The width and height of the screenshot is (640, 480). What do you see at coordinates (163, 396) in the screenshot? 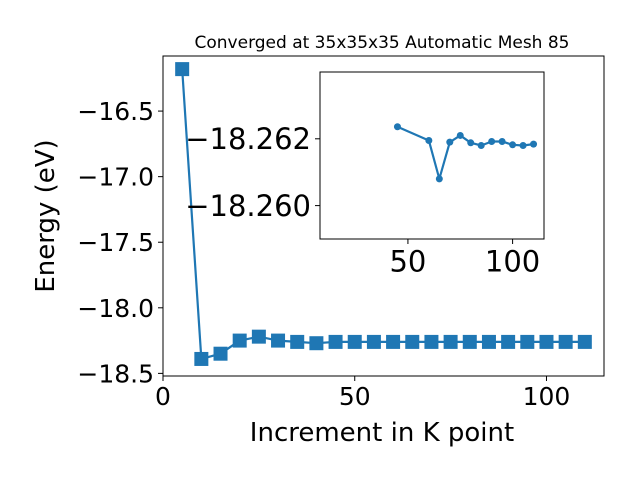
I see `main-x-tick-label: 0` at bounding box center [163, 396].